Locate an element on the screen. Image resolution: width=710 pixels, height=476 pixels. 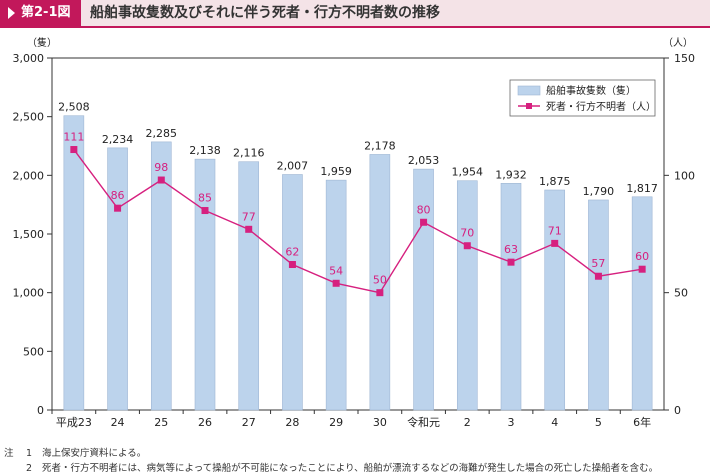
deaths-value-label: 60 is located at coordinates (642, 256).